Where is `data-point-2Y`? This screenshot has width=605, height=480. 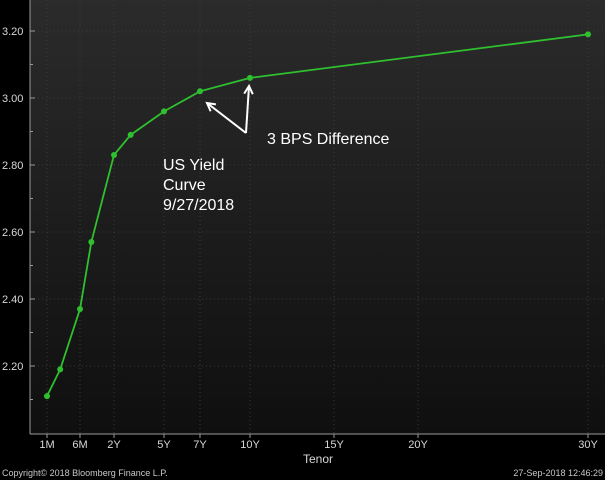 data-point-2Y is located at coordinates (114, 154).